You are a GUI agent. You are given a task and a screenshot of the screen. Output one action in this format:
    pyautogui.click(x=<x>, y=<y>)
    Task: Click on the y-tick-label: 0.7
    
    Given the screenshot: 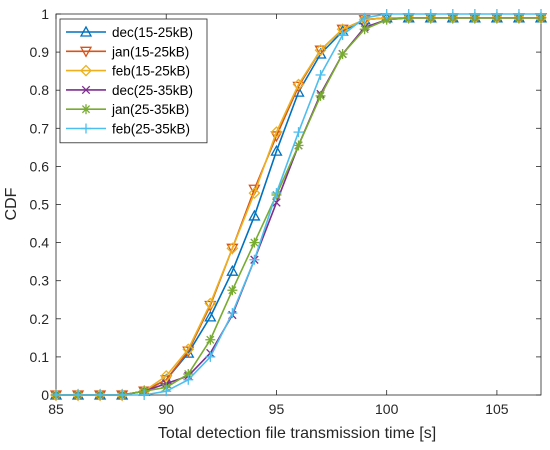 What is the action you would take?
    pyautogui.click(x=40, y=128)
    